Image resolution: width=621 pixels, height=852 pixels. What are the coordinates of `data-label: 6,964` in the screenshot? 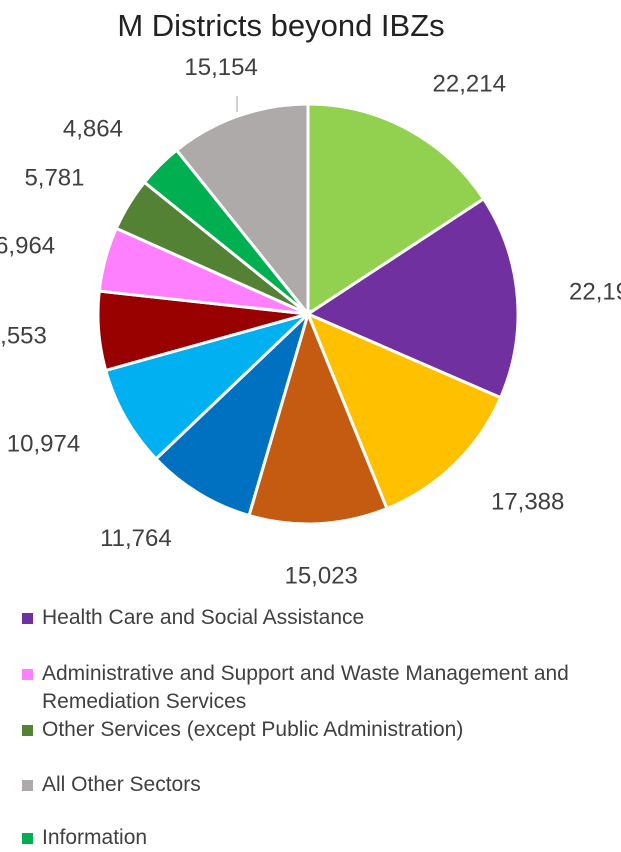 It's located at (27, 245).